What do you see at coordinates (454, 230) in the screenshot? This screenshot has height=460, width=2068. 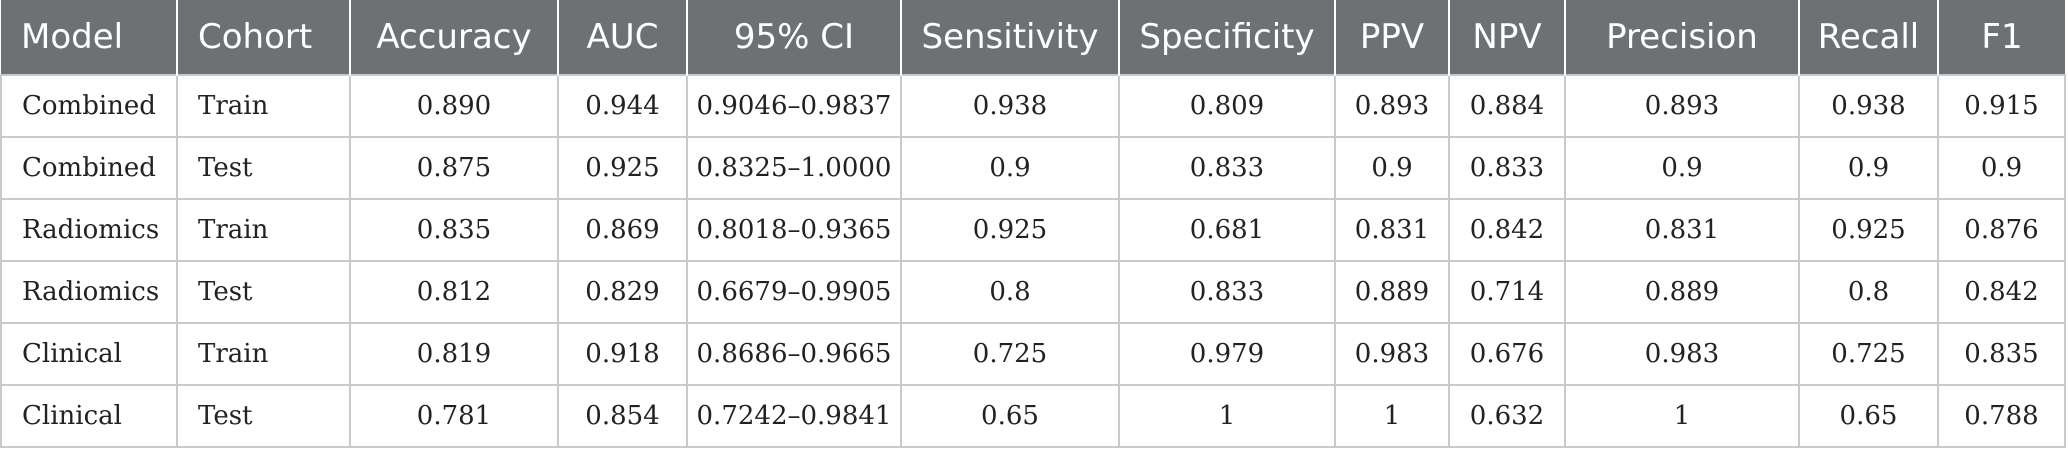 I see `cell-accuracy: 0.835` at bounding box center [454, 230].